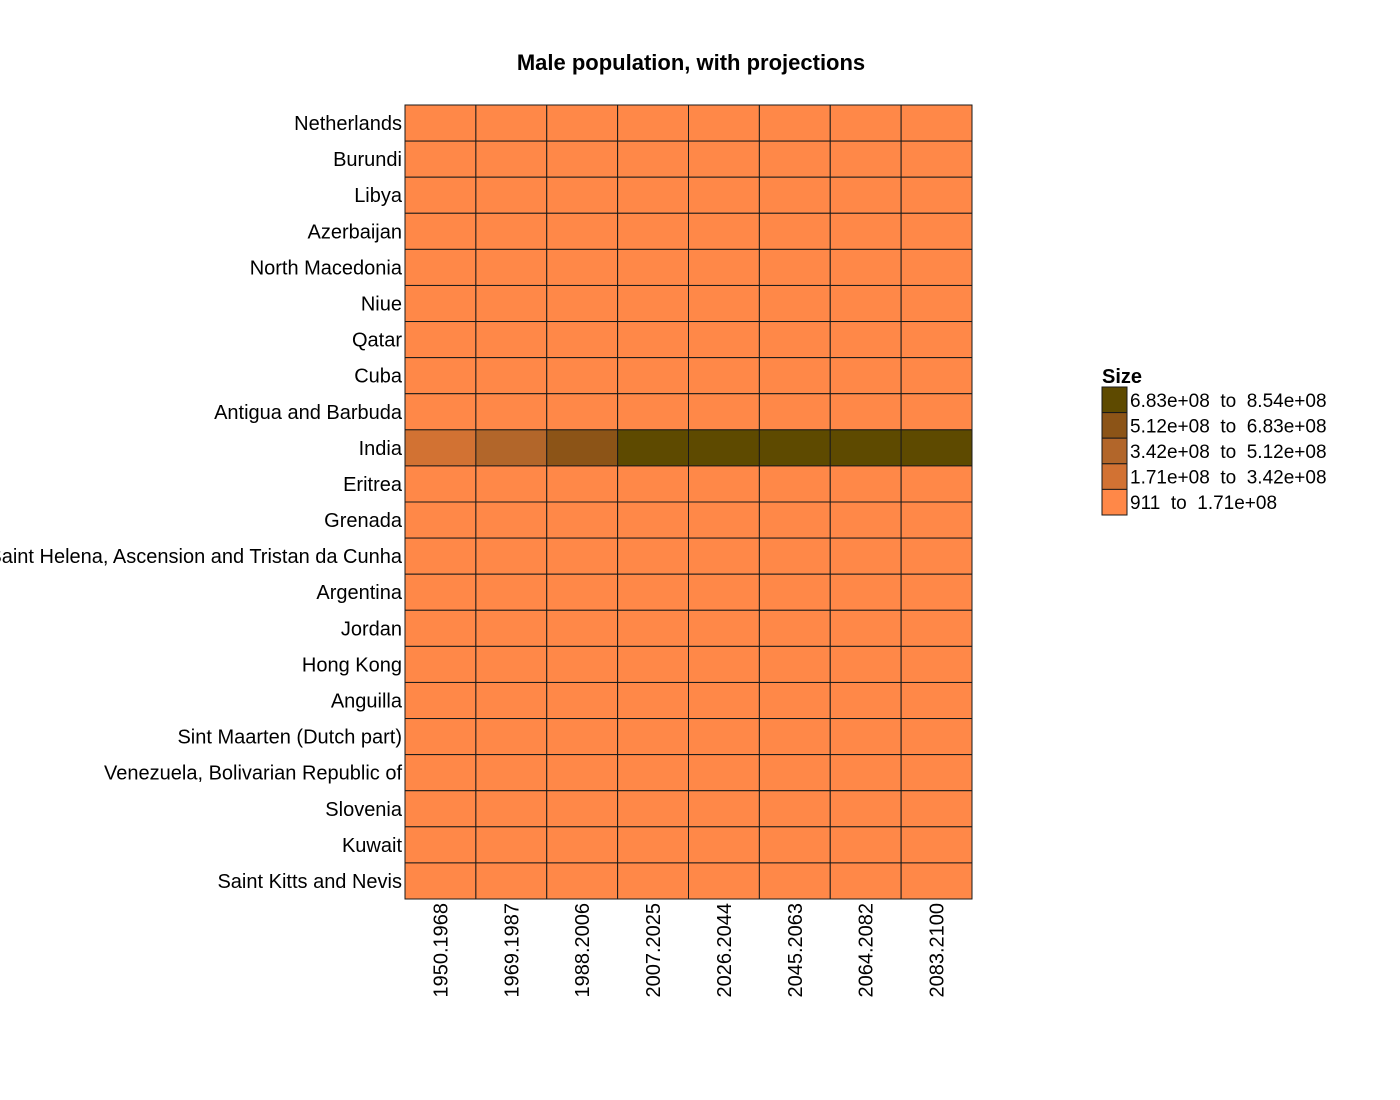 This screenshot has height=1100, width=1400. Describe the element at coordinates (253, 774) in the screenshot. I see `row-label: Venezuela, Bolivarian Republic of` at that location.